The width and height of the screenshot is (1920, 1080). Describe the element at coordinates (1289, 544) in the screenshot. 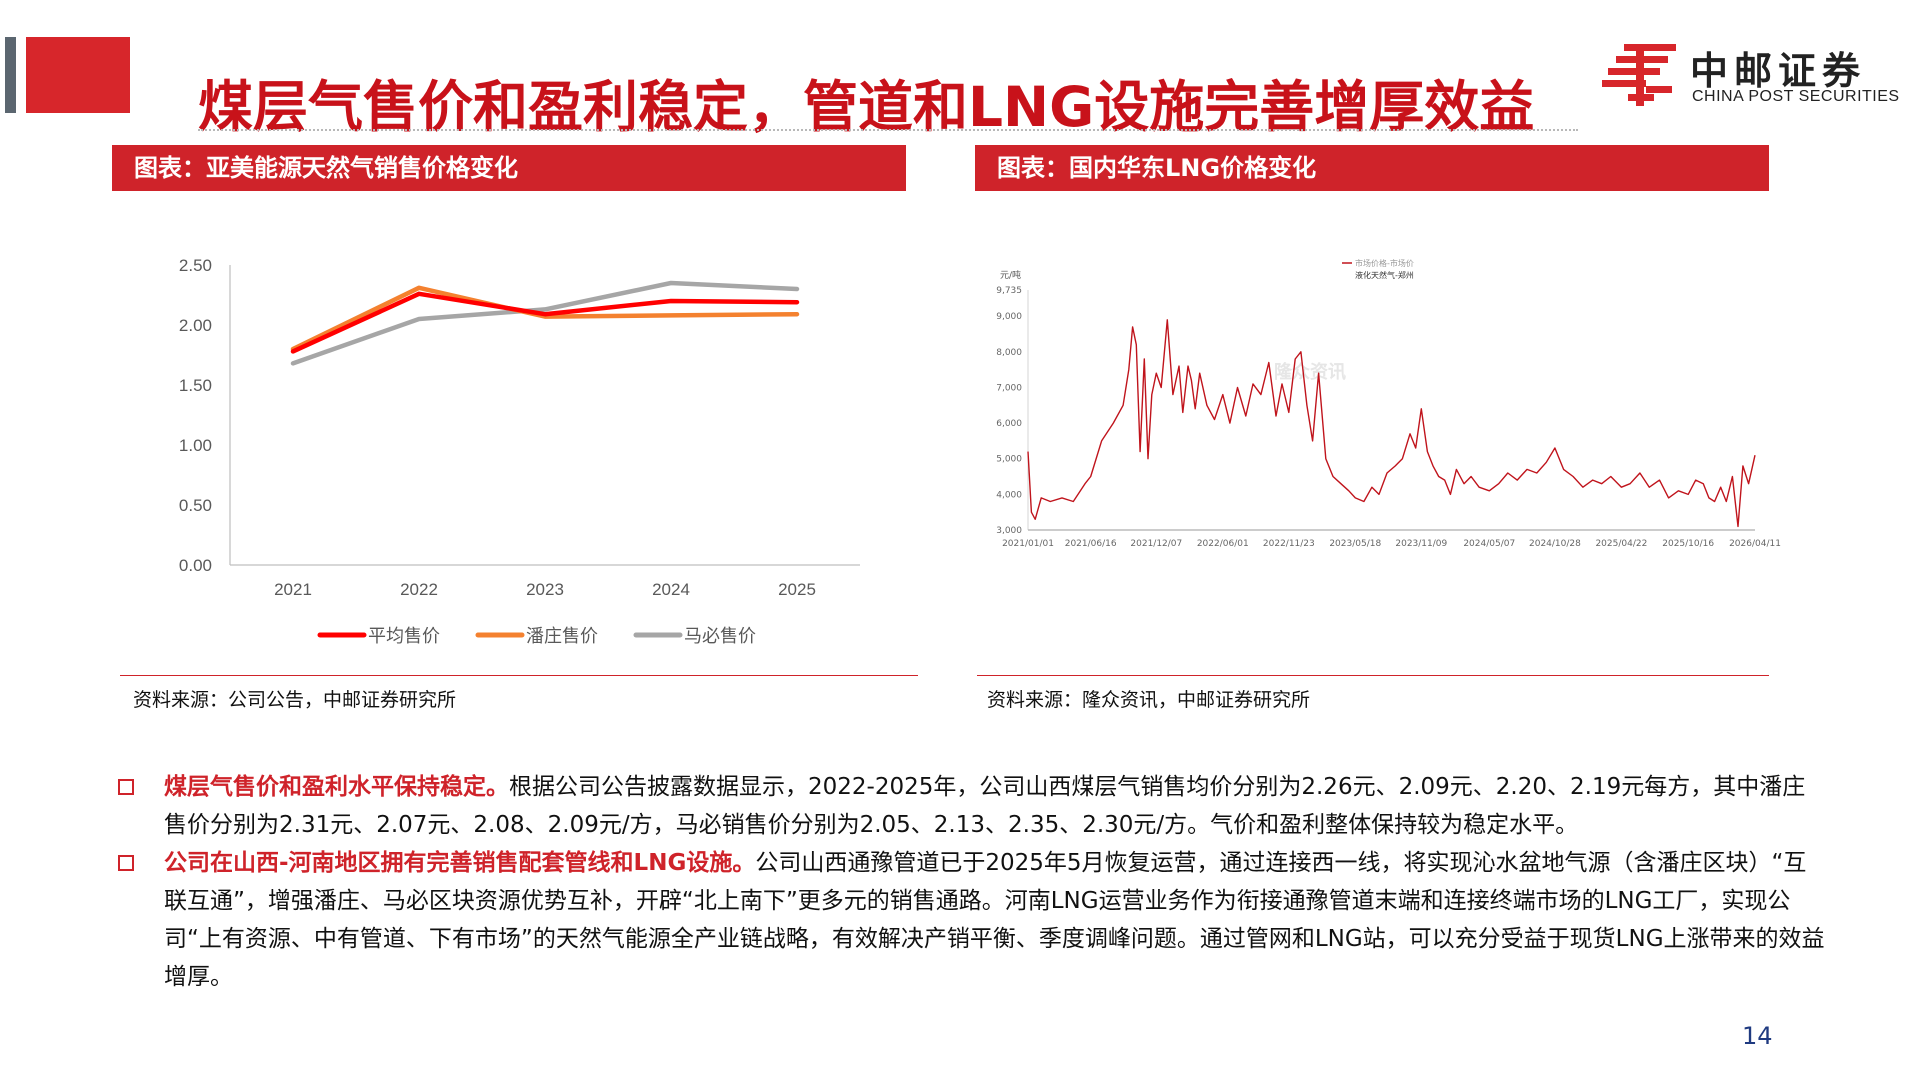

I see `x-tick-label: 2022/11/23` at that location.